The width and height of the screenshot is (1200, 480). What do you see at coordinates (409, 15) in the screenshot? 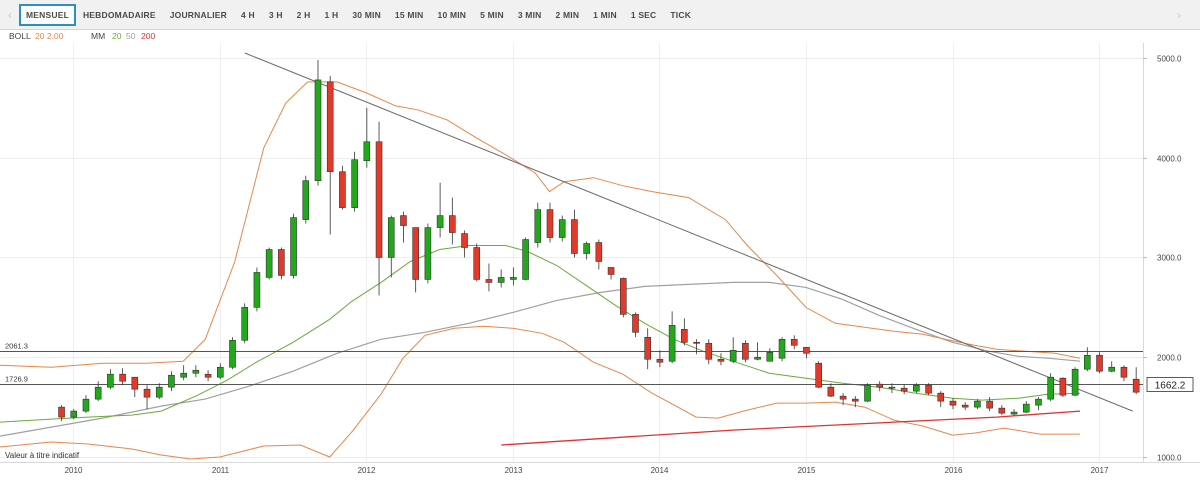
I see `timeframe-tab-15-min: 15 MIN` at bounding box center [409, 15].